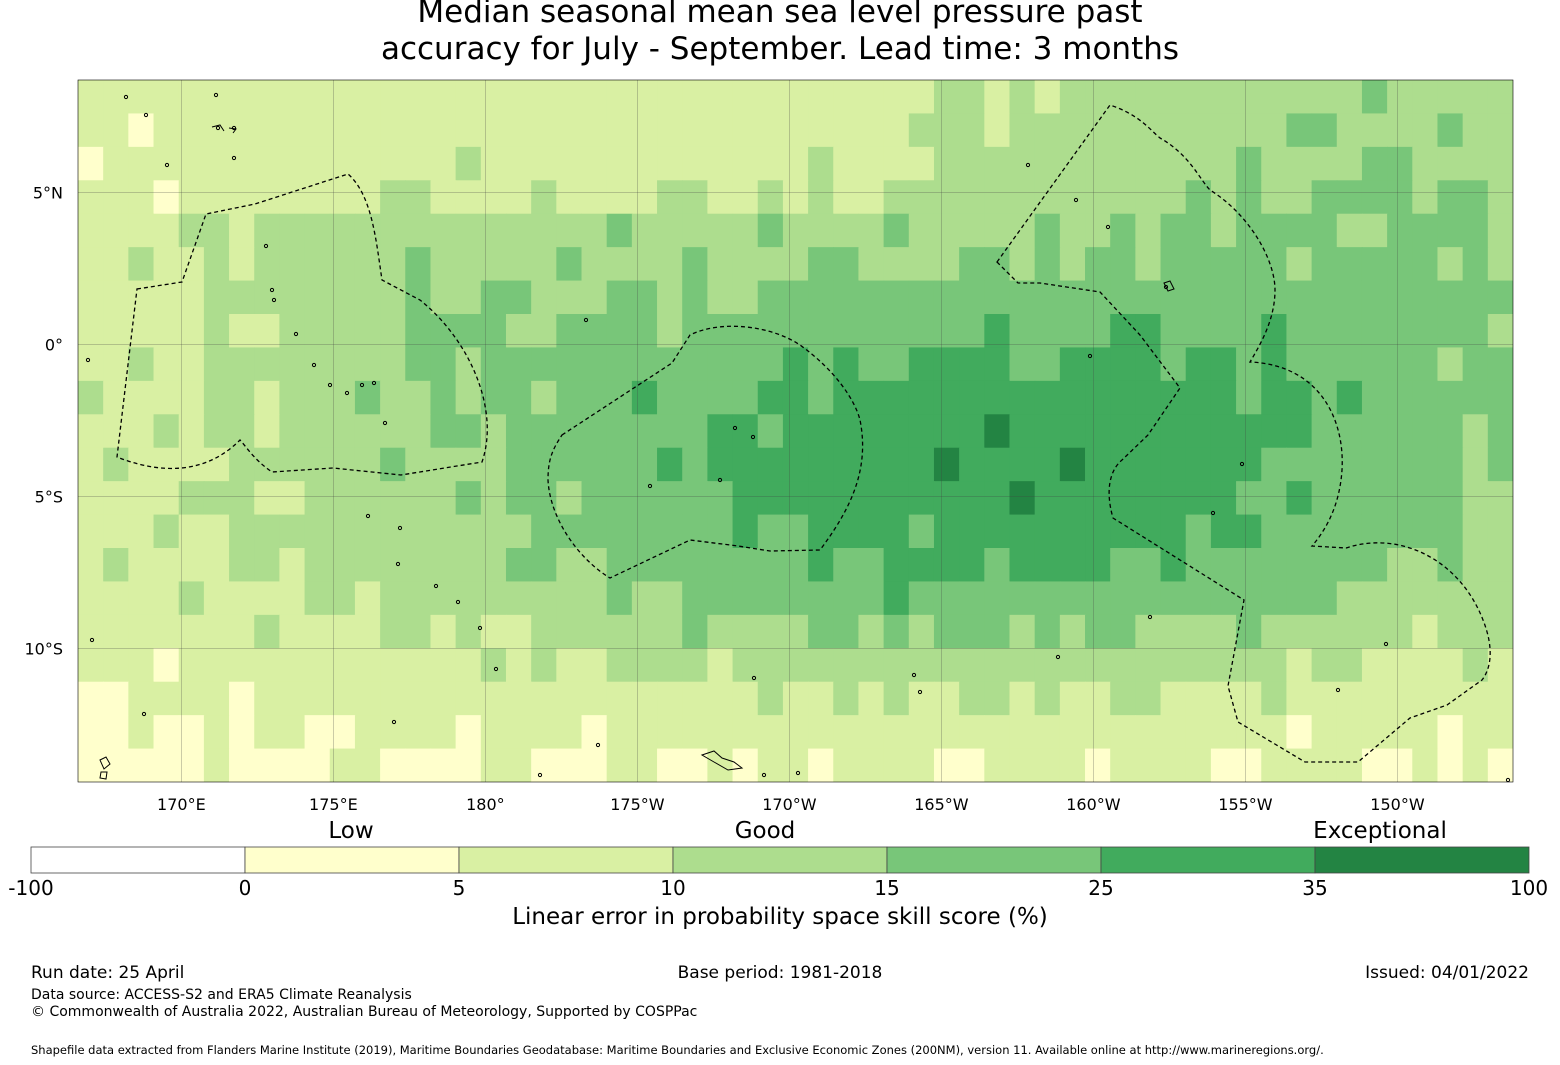 The height and width of the screenshot is (1065, 1560). Describe the element at coordinates (1093, 804) in the screenshot. I see `lon-tick-label: 160°W` at that location.